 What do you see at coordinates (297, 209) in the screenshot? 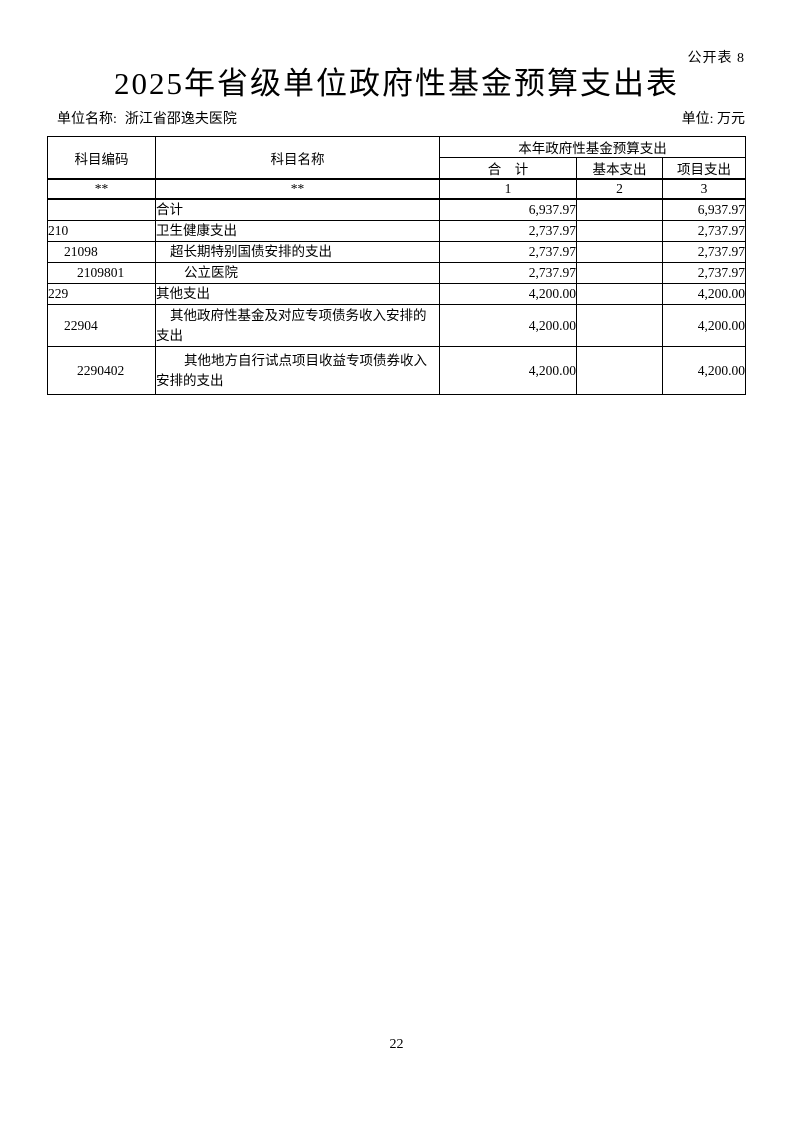
I see `cell-name: 合计` at bounding box center [297, 209].